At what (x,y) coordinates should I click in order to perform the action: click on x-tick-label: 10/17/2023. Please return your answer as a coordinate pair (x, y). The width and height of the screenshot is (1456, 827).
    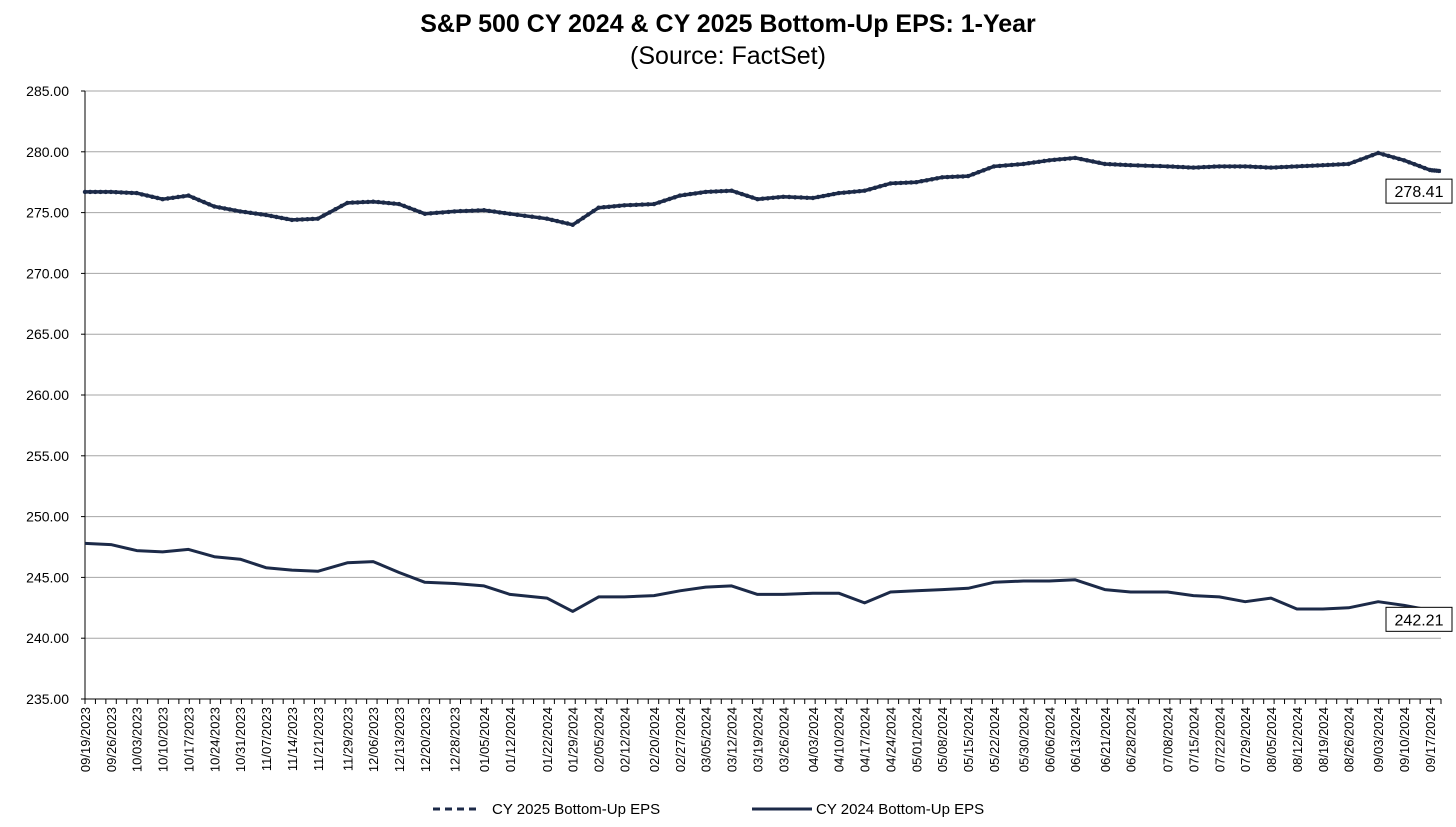
    Looking at the image, I should click on (188, 739).